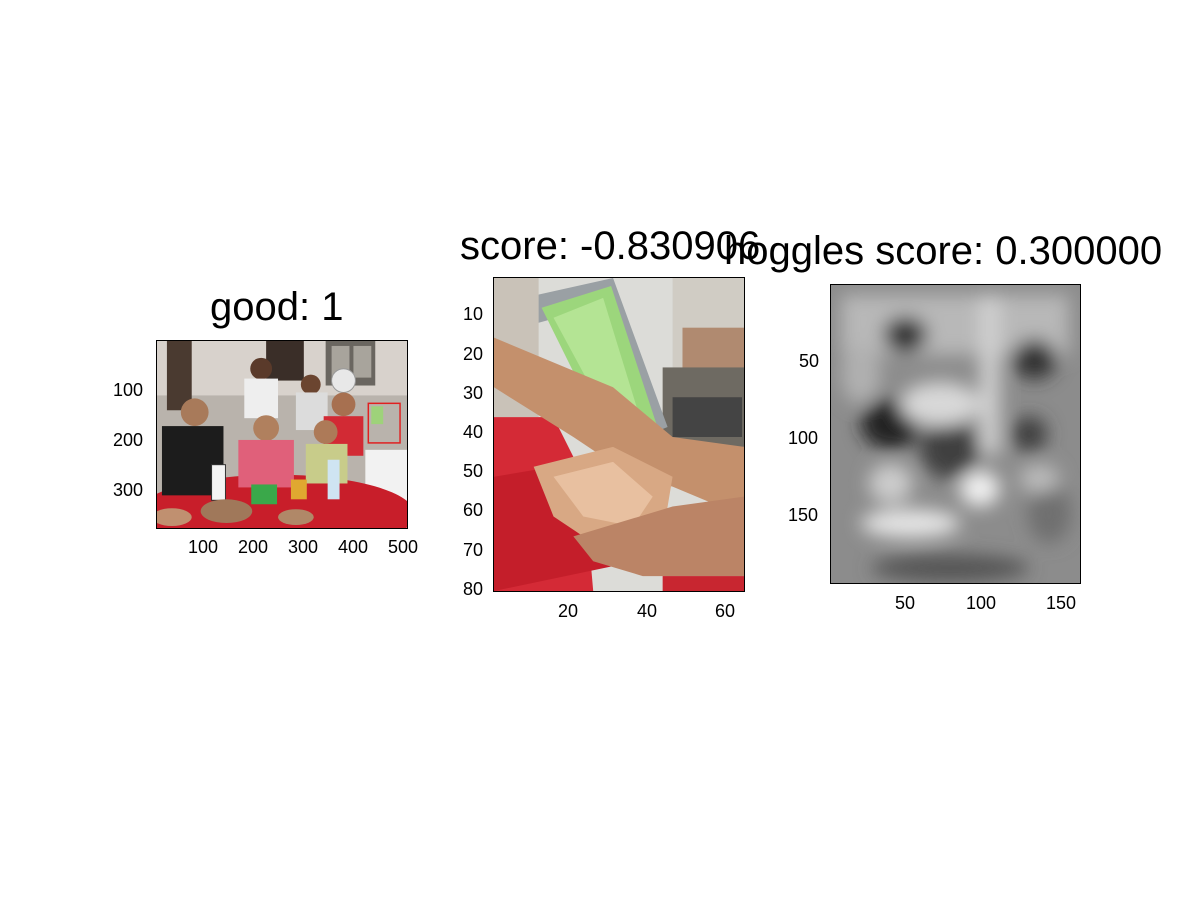 The image size is (1200, 900). I want to click on hoggles-image, so click(955, 434).